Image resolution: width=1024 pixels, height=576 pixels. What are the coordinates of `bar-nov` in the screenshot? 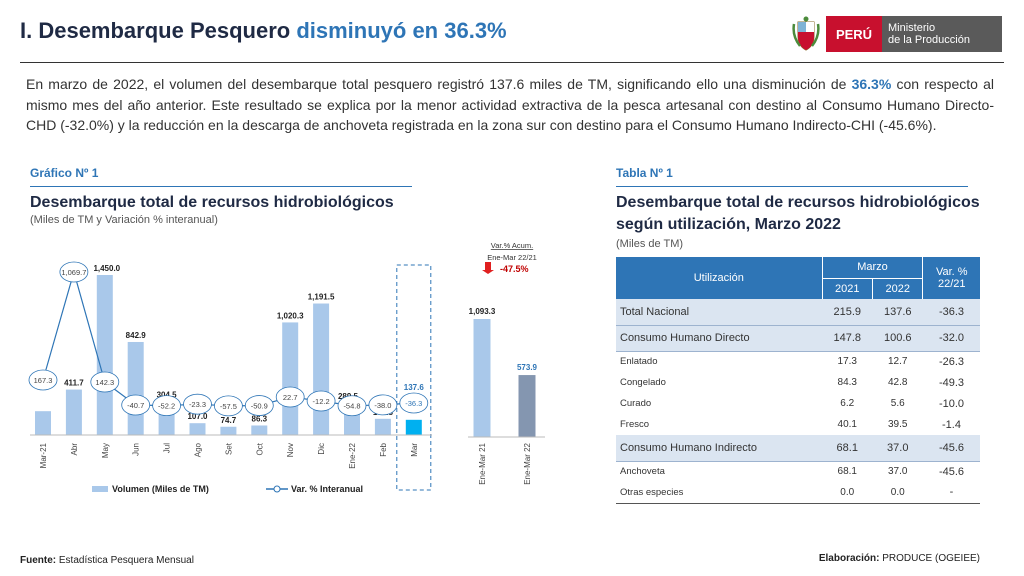 It's located at (290, 378).